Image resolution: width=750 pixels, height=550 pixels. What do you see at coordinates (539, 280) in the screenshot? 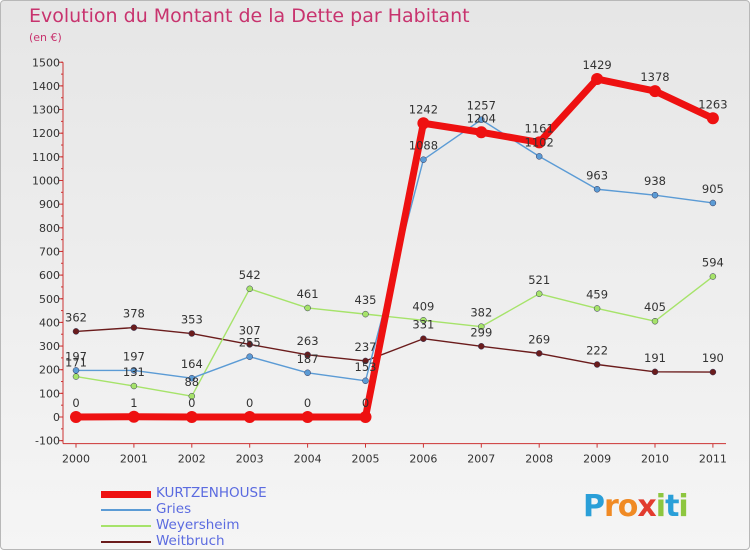
I see `data-label: 521` at bounding box center [539, 280].